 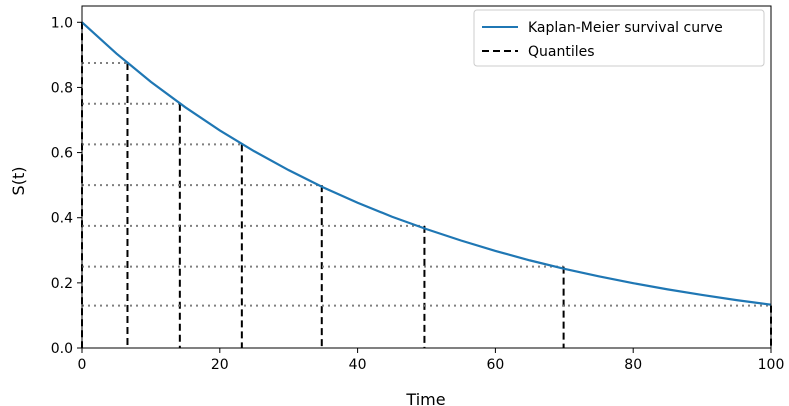 What do you see at coordinates (561, 52) in the screenshot?
I see `legend-label-quantiles: Quantiles` at bounding box center [561, 52].